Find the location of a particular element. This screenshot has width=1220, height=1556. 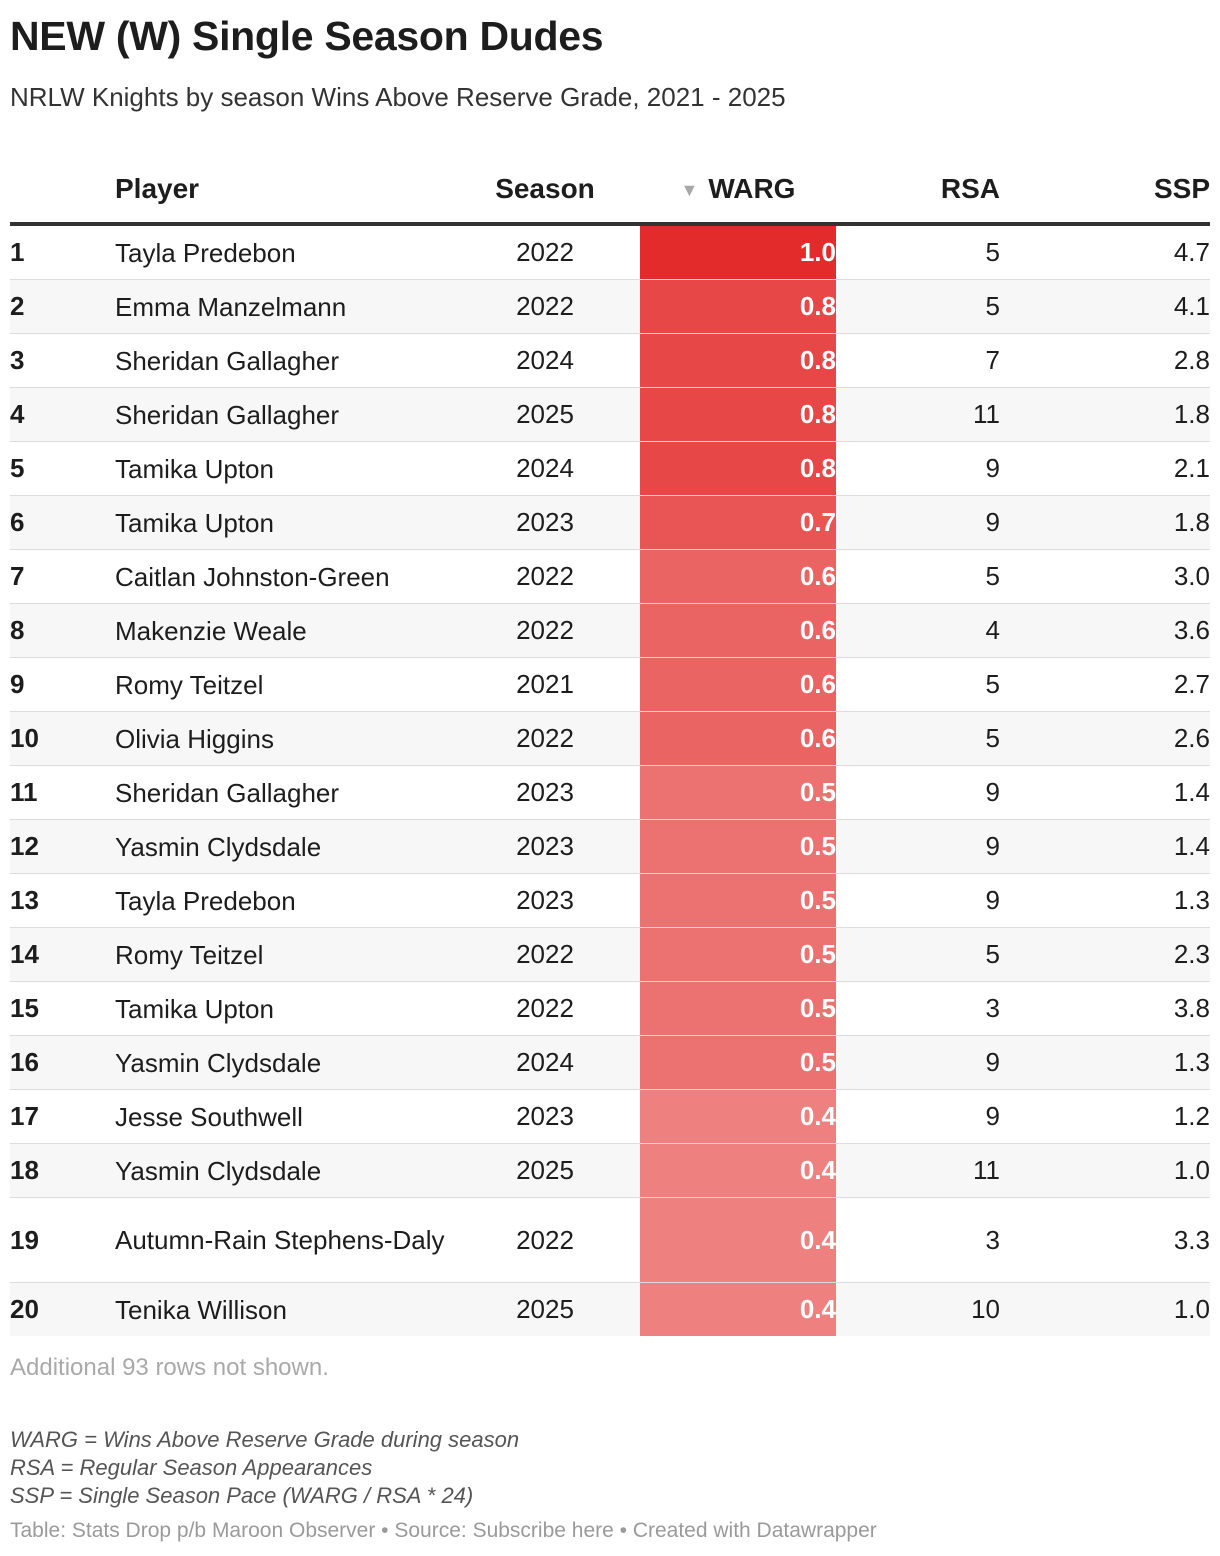

cell-ssp: 1.0 is located at coordinates (1105, 1170).